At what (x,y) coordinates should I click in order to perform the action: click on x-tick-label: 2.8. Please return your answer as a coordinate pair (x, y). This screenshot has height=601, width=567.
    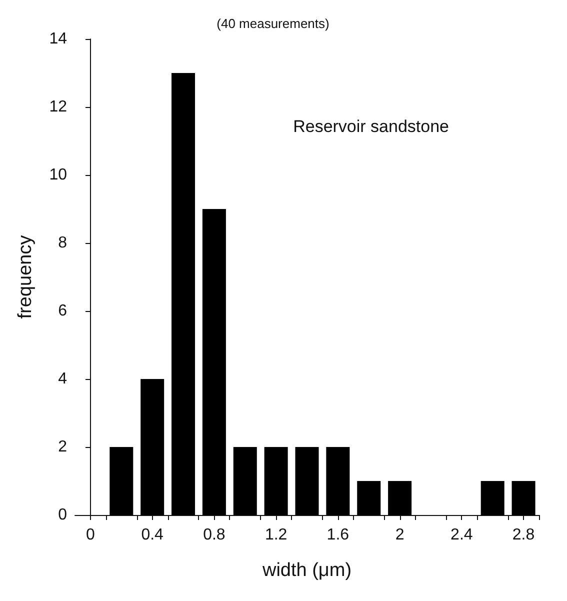
    Looking at the image, I should click on (523, 535).